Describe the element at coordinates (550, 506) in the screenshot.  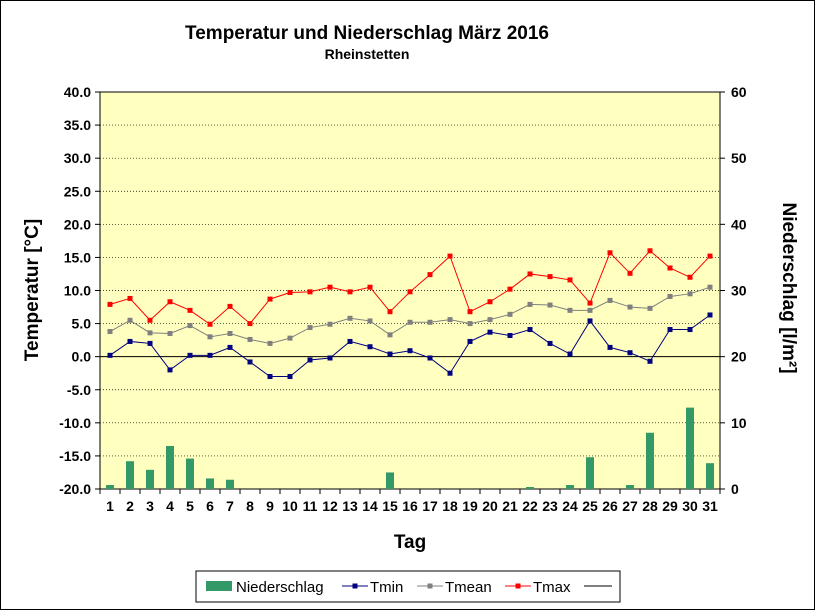
I see `x-tick-label: 23` at that location.